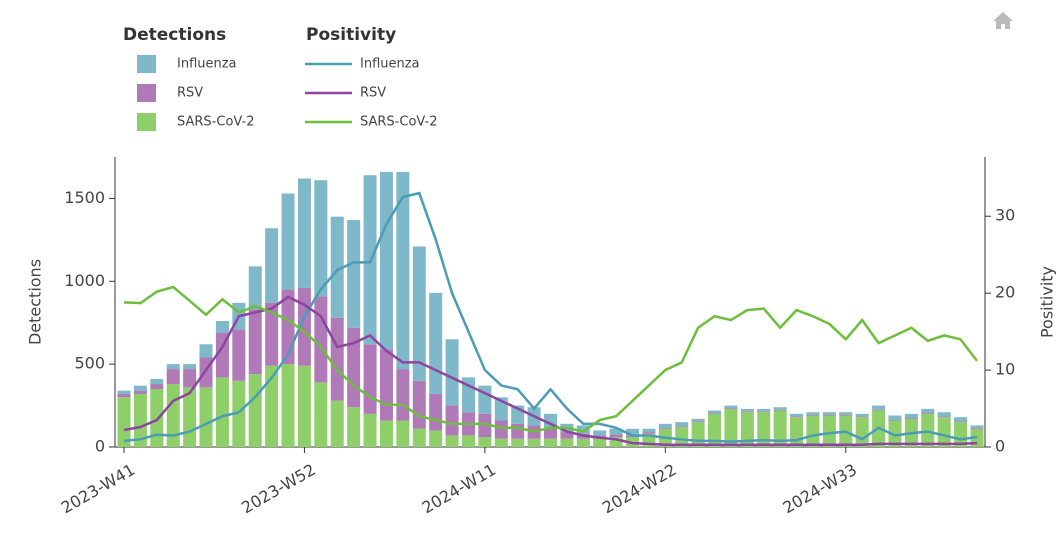 The height and width of the screenshot is (534, 1059). Describe the element at coordinates (351, 35) in the screenshot. I see `legend-title: Positivity` at that location.